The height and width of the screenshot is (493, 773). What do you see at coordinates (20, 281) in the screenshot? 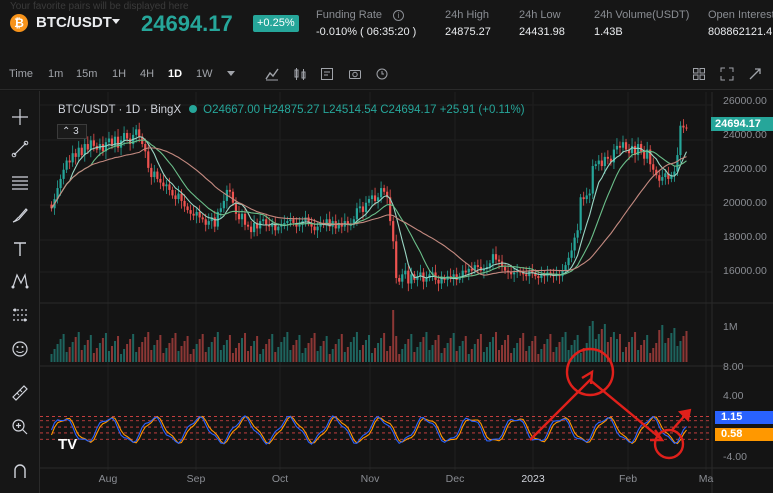
I see `pattern-icon` at bounding box center [20, 281].